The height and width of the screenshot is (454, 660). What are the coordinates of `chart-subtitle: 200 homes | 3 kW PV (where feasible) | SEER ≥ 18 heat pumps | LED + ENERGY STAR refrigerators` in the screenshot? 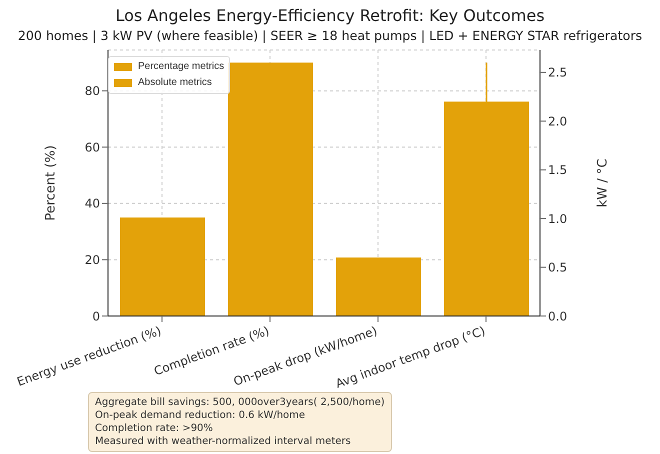 It's located at (330, 36).